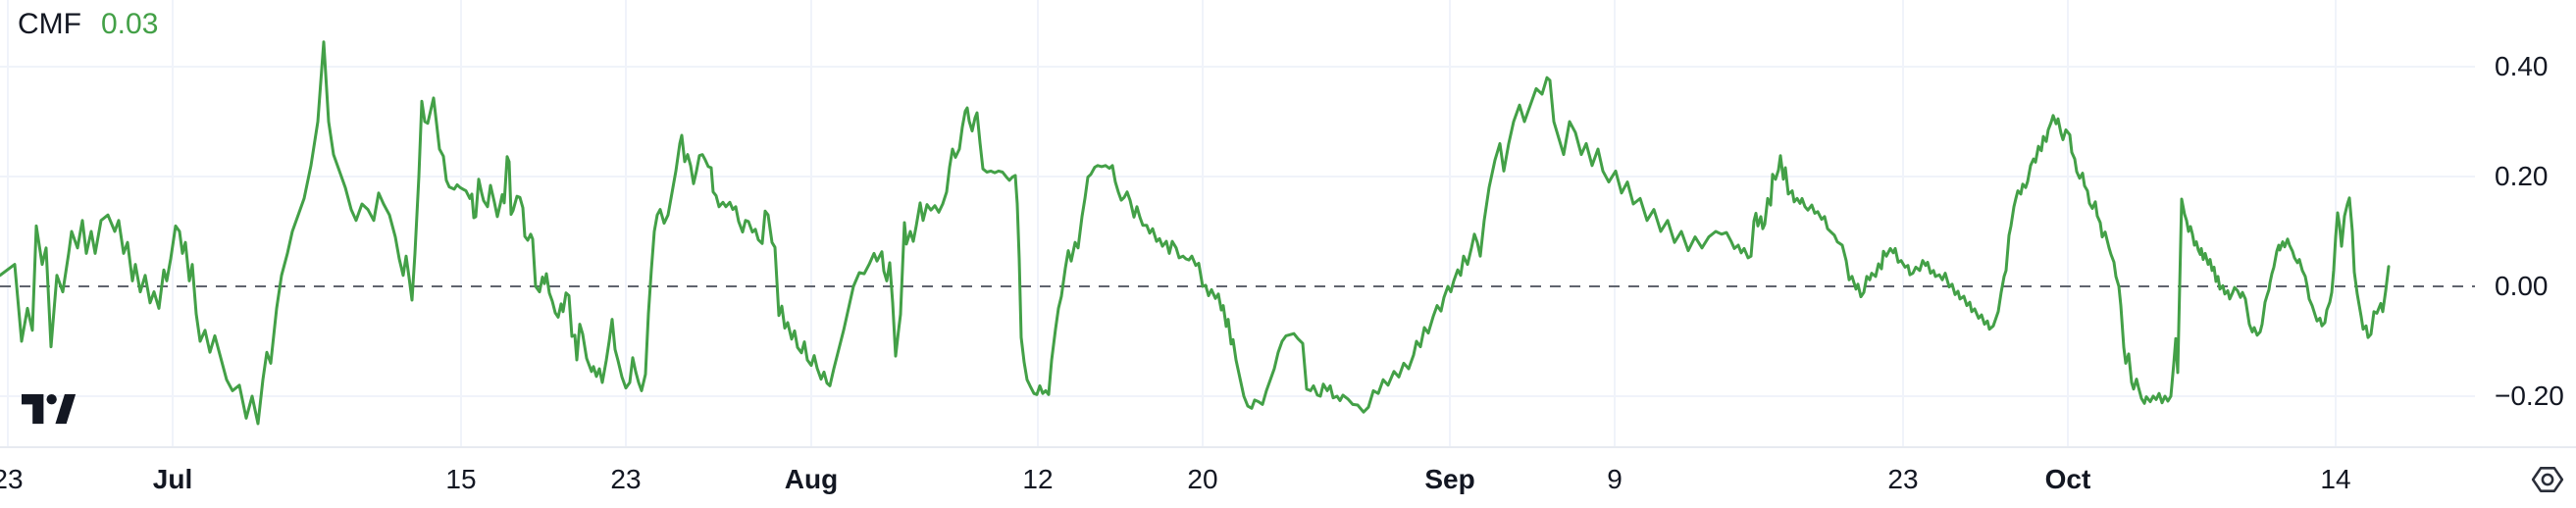  Describe the element at coordinates (2529, 396) in the screenshot. I see `price-scale-label: −0.20` at that location.